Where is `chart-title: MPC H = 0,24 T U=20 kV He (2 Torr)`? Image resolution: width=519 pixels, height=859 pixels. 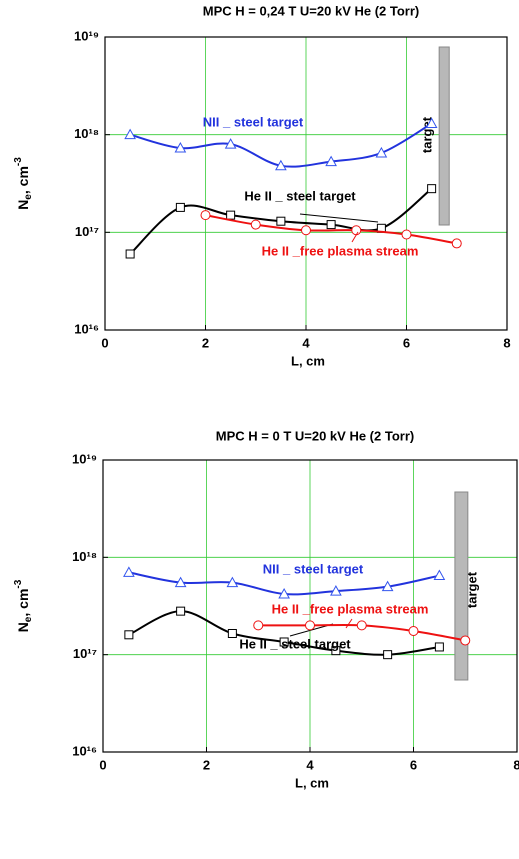
chart-title: MPC H = 0,24 T U=20 kV He (2 Torr) is located at coordinates (311, 10).